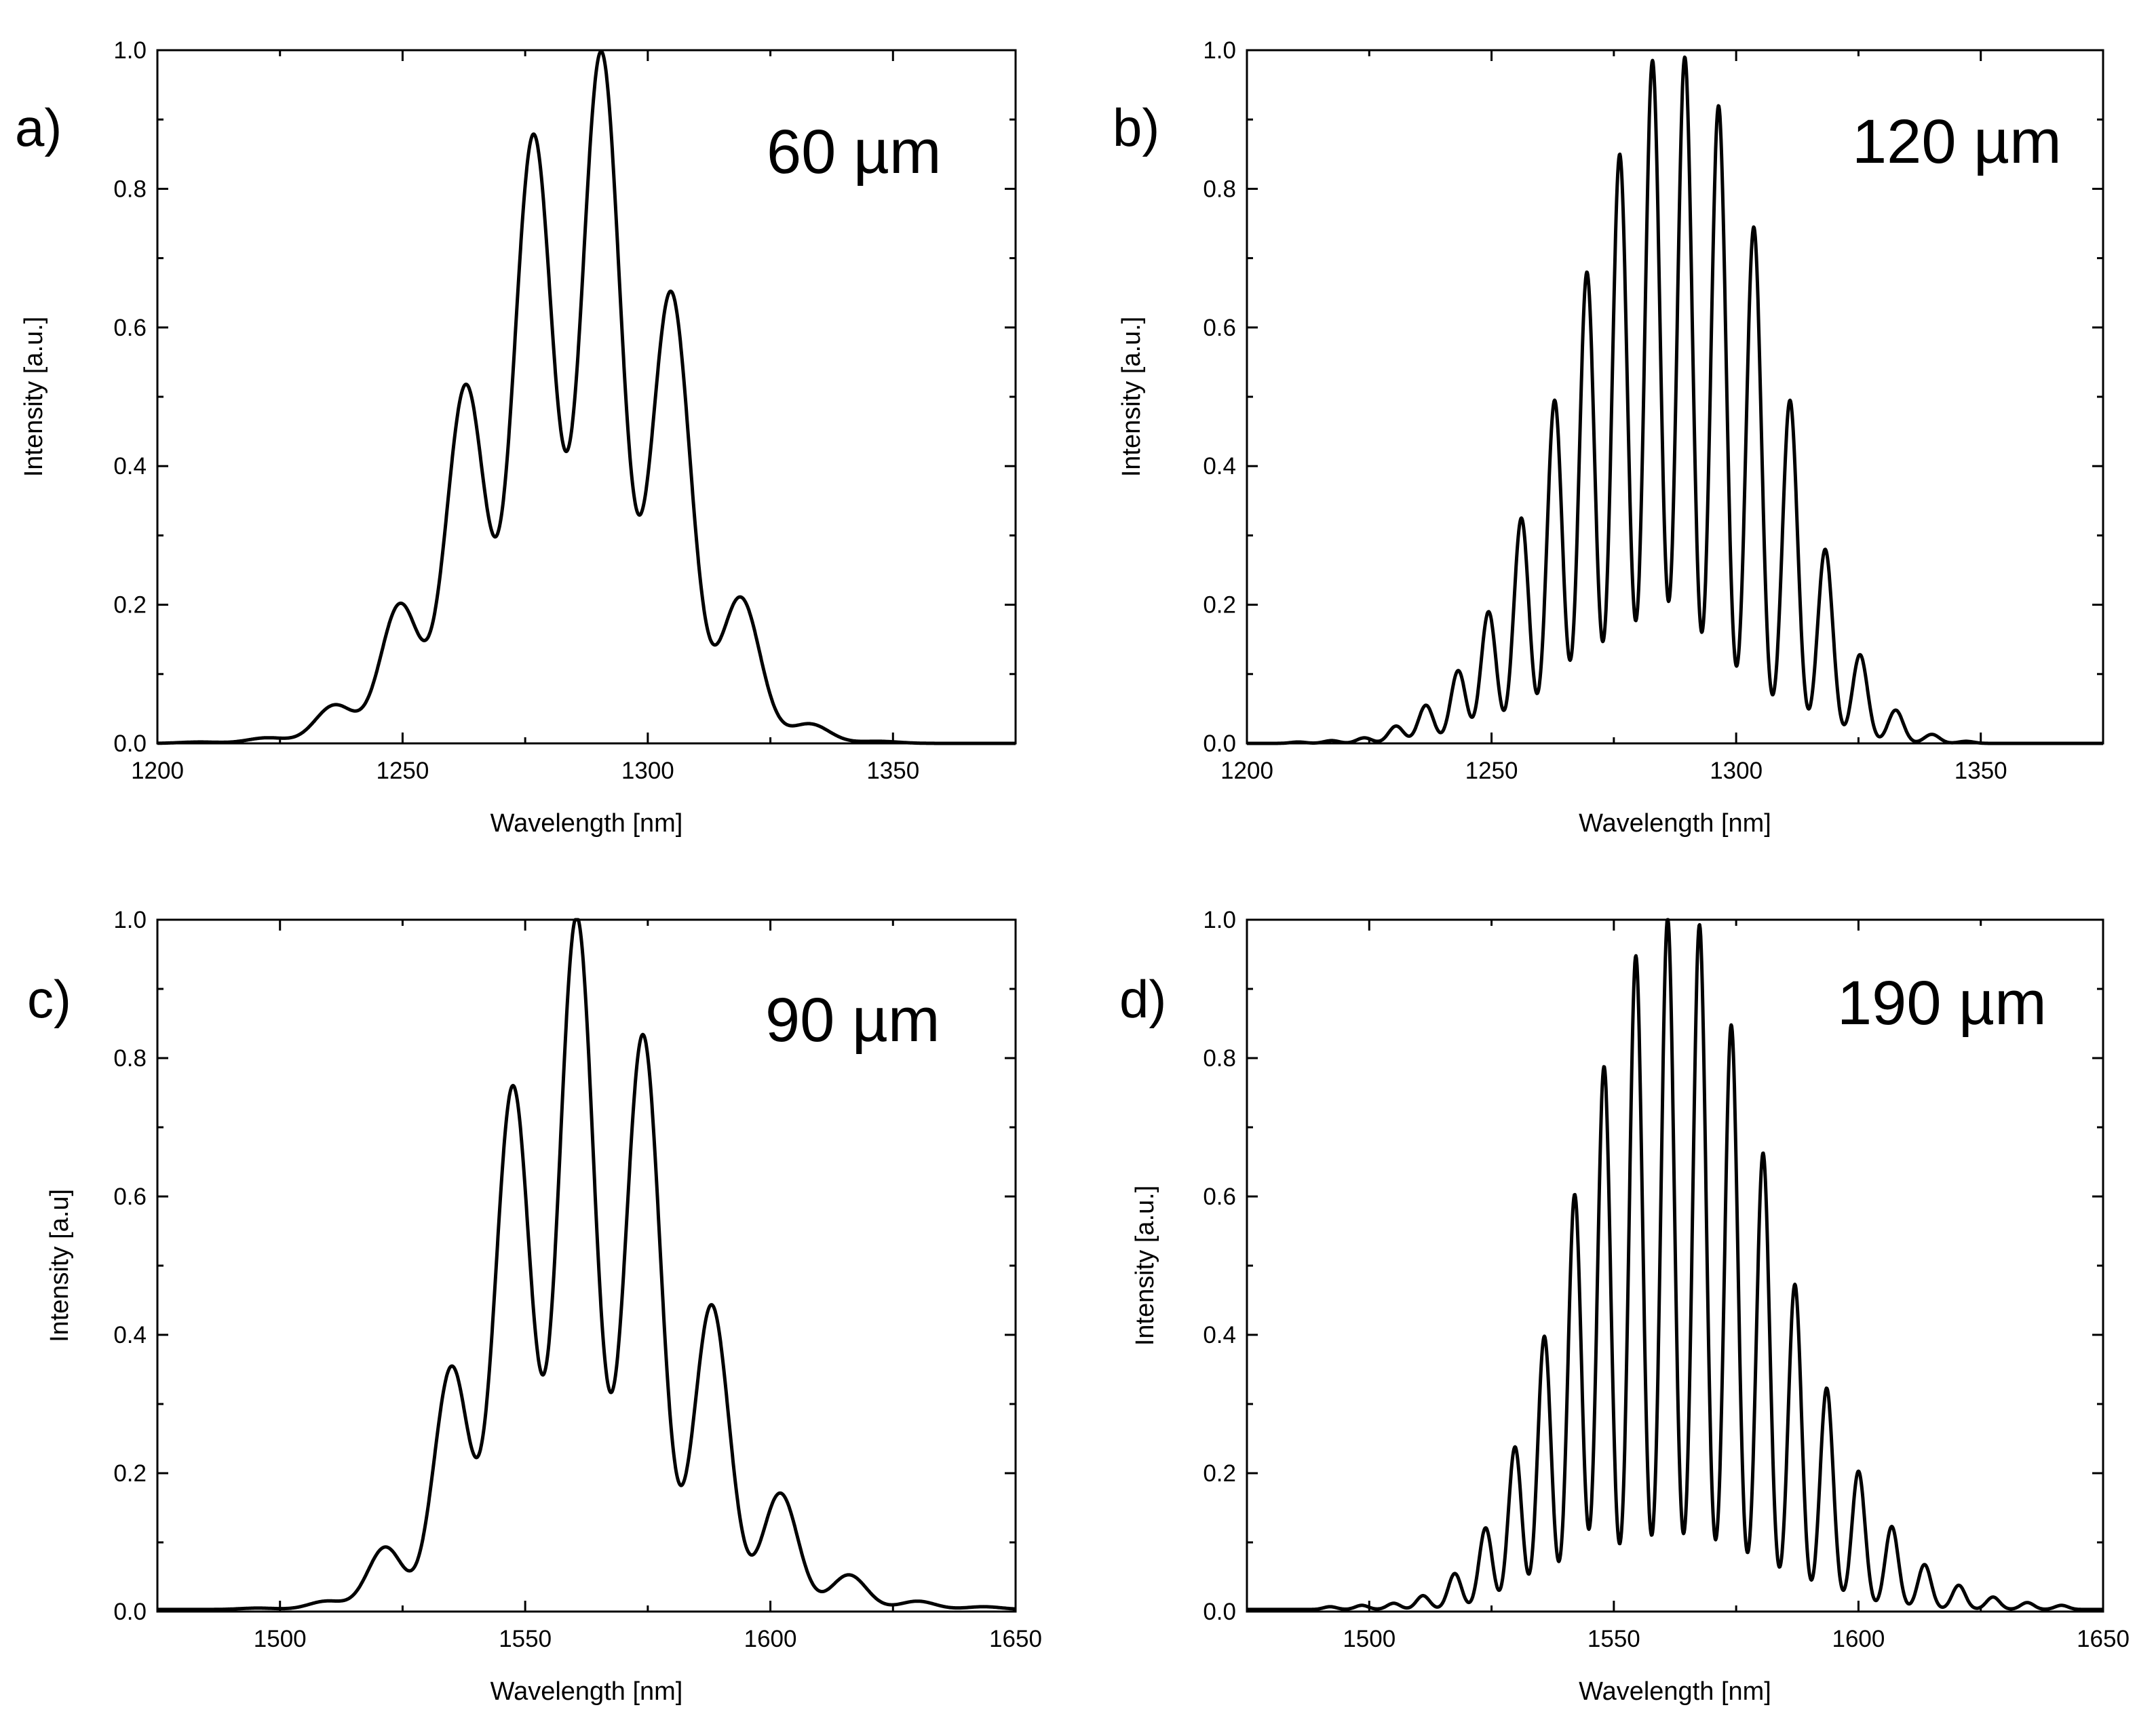 The height and width of the screenshot is (1735, 2156). Describe the element at coordinates (1957, 142) in the screenshot. I see `thickness-label: 120 µm` at that location.